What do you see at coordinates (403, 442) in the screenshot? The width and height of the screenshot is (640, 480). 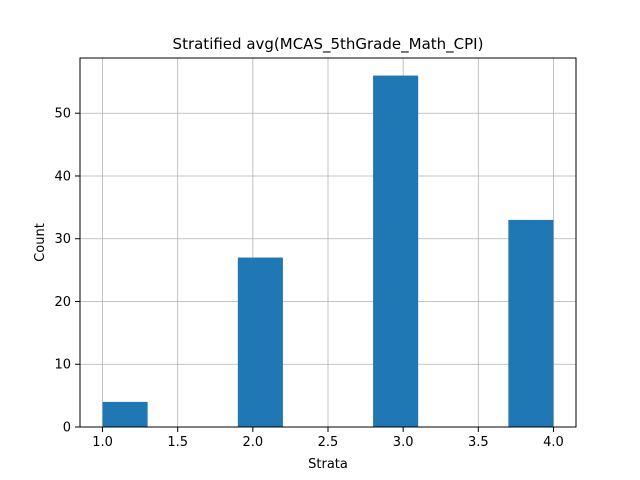 I see `x-tick-label: 3.0` at bounding box center [403, 442].